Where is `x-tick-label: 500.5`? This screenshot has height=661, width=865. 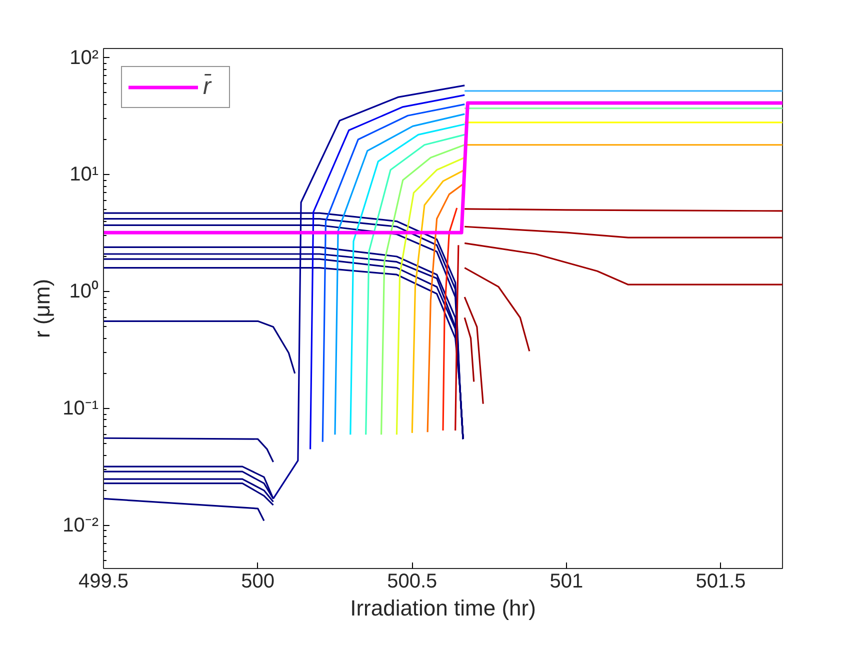 x-tick-label: 500.5 is located at coordinates (412, 581).